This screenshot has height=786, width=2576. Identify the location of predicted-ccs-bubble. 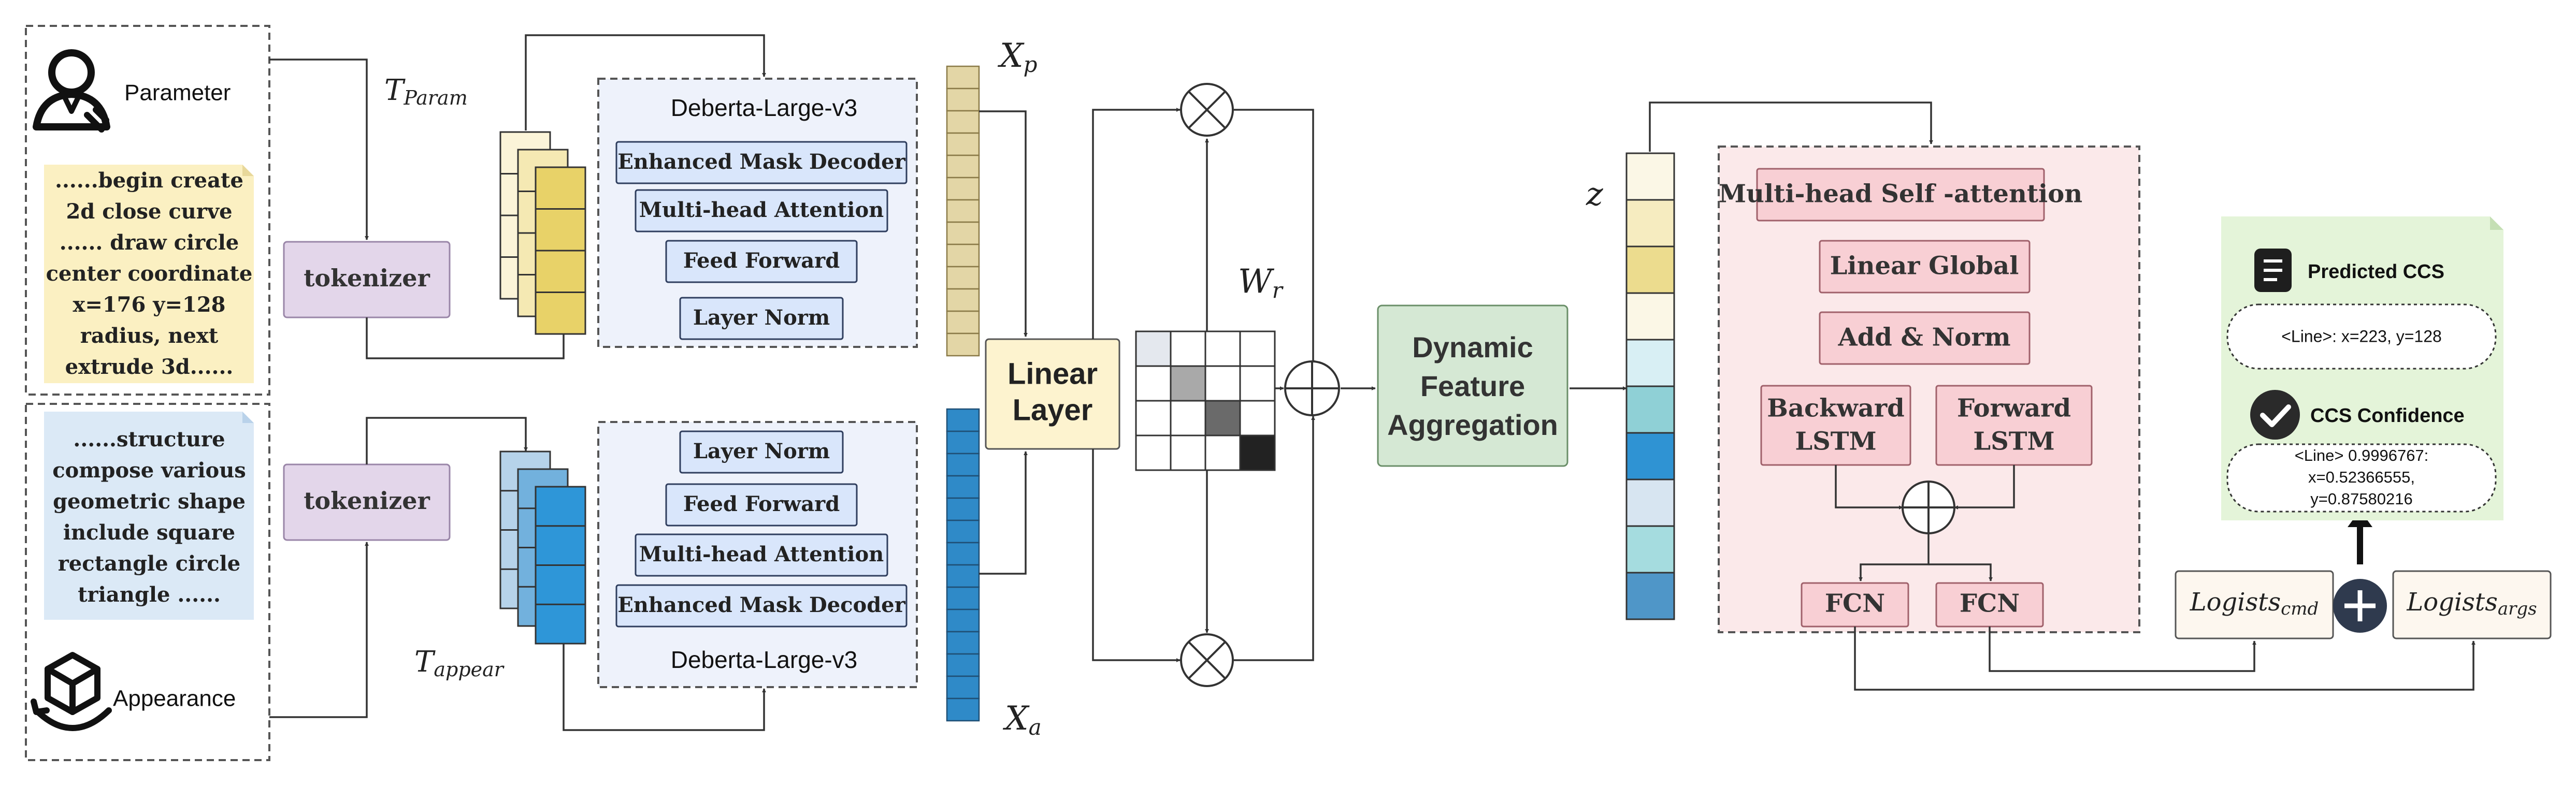
(2361, 336).